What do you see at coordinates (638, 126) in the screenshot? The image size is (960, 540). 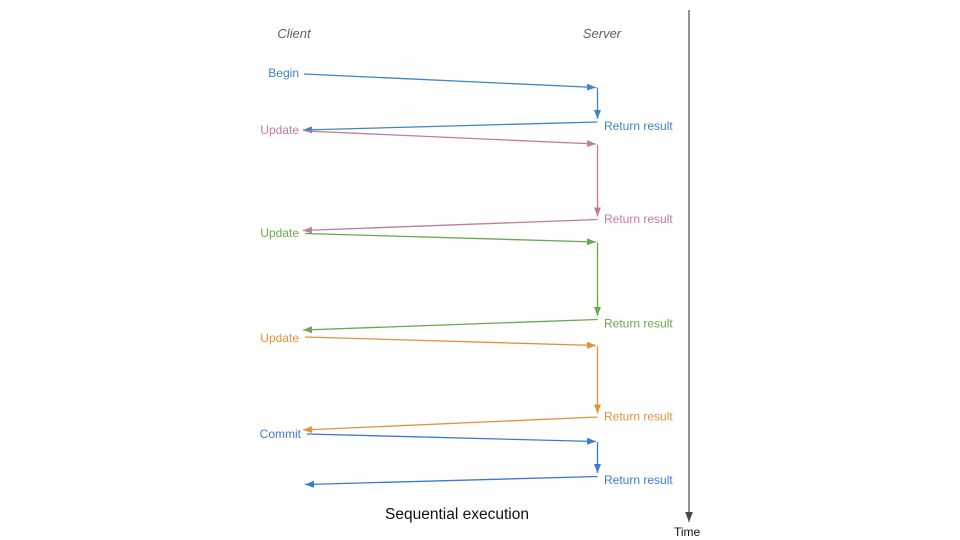 I see `message-begin-return-label: Return result` at bounding box center [638, 126].